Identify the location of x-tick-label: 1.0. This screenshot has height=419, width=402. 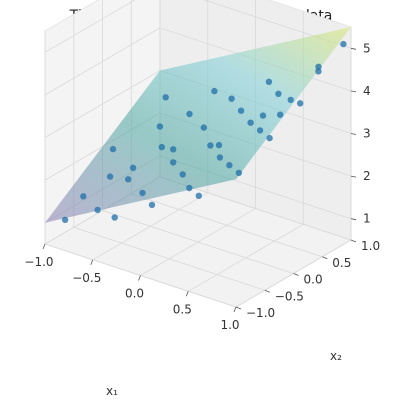
(229, 325).